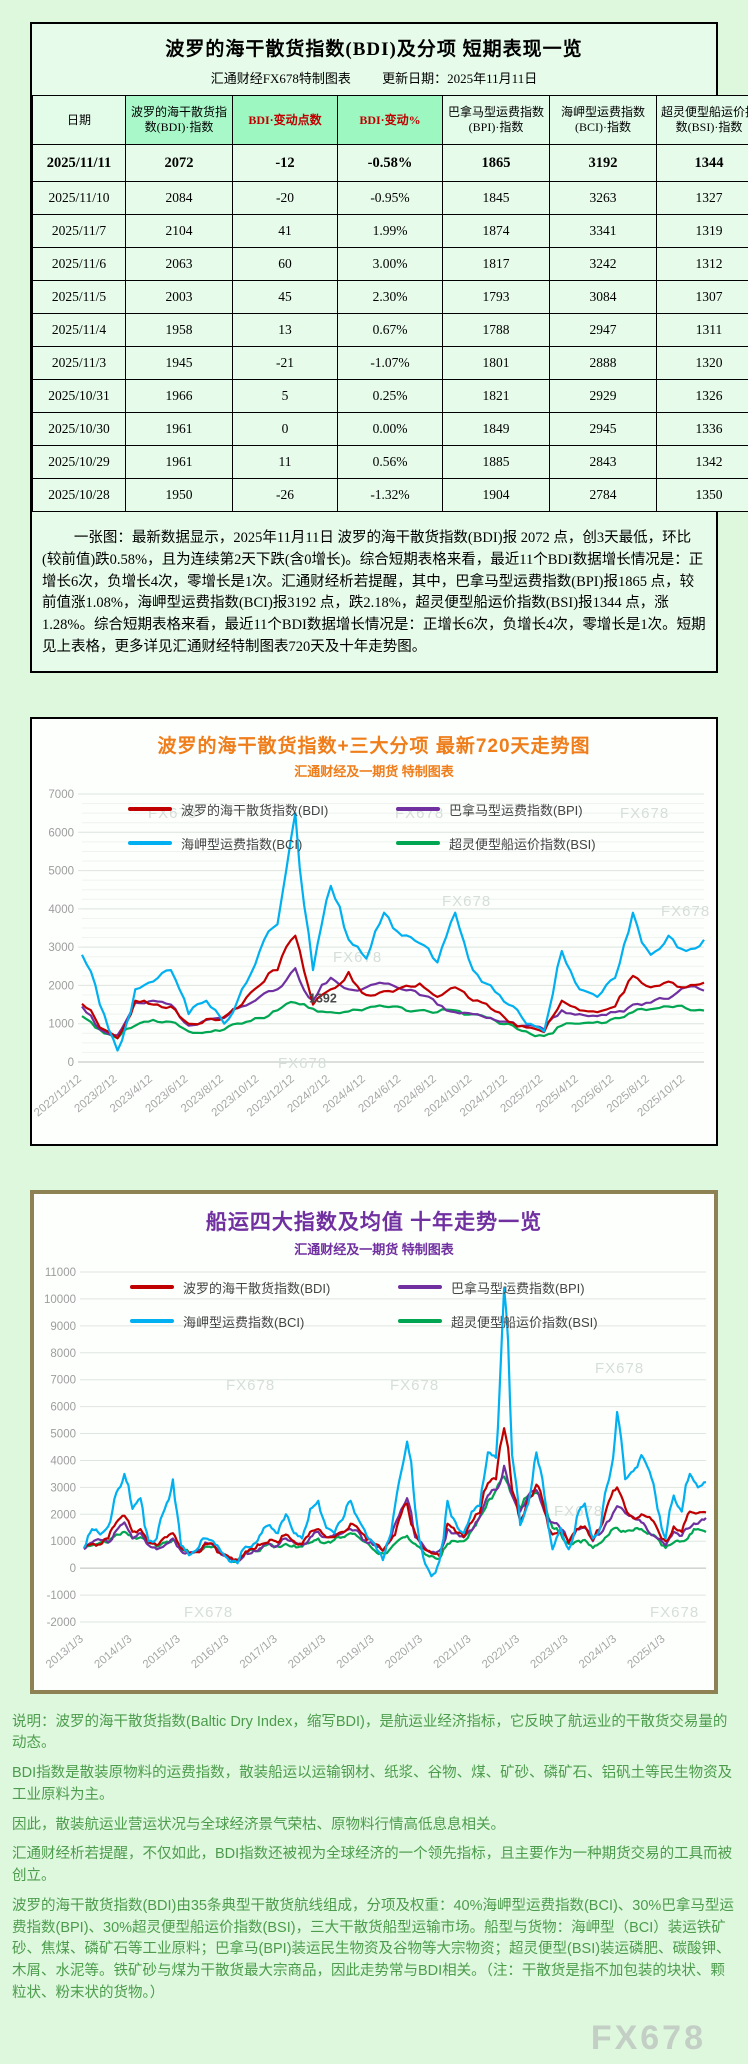  I want to click on table-cell: 2025/10/29, so click(79, 462).